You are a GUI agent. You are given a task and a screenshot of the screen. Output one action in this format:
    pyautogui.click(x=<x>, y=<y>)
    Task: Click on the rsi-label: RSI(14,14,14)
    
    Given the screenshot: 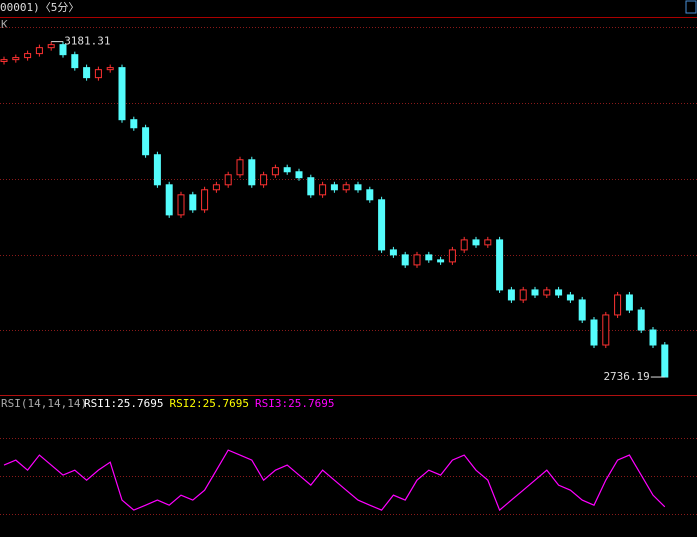 What is the action you would take?
    pyautogui.click(x=44, y=403)
    